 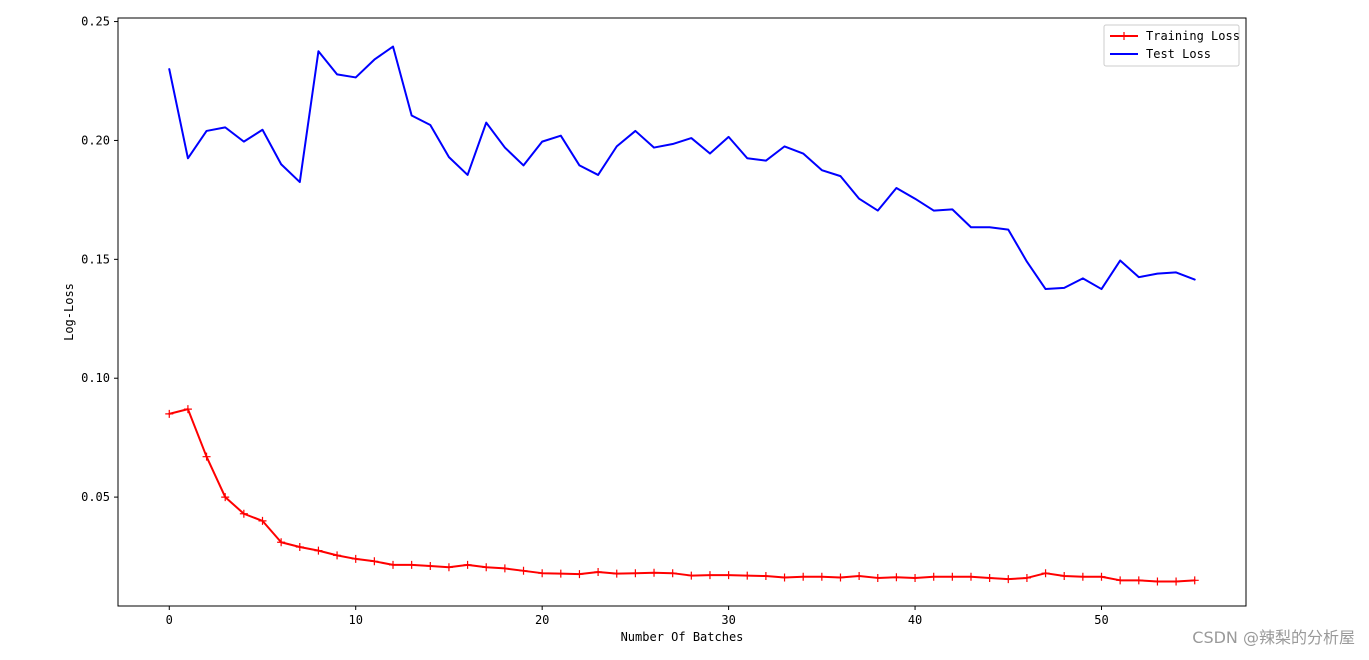 I want to click on y-axis-ticks: 0.05 0.10 0.15 0.20 0.25, so click(x=99, y=259).